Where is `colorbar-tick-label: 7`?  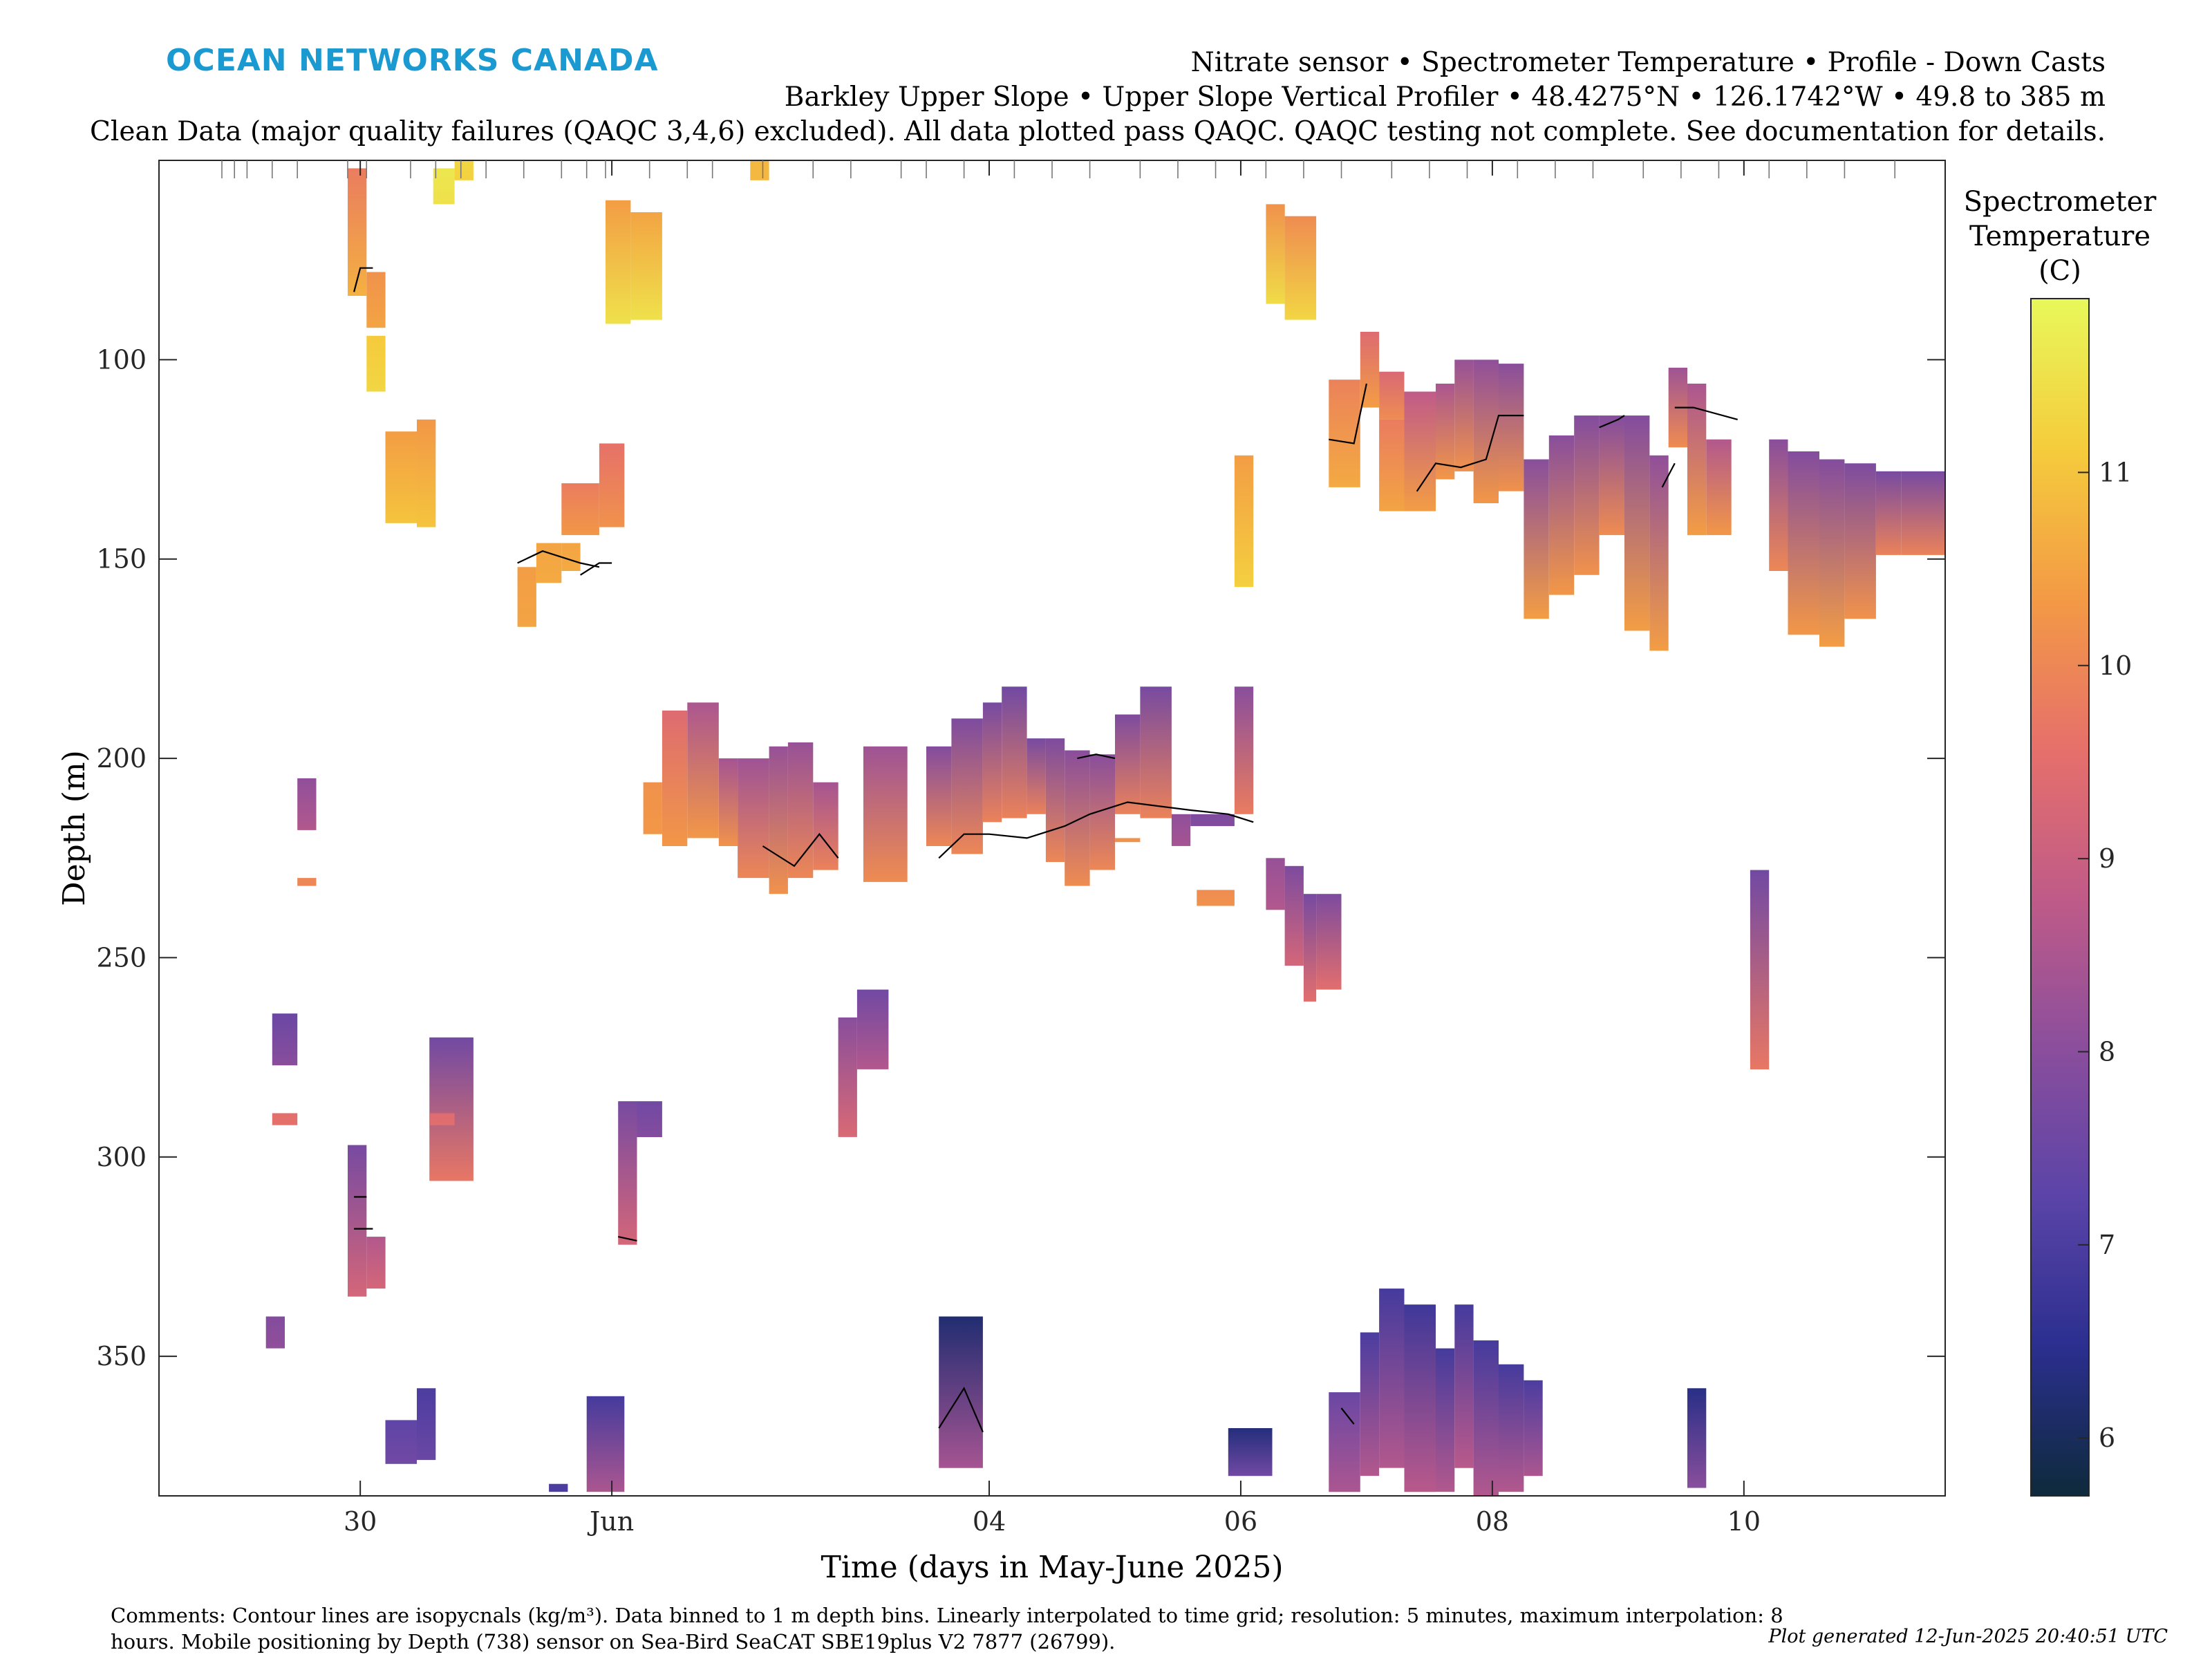 colorbar-tick-label: 7 is located at coordinates (2107, 1245).